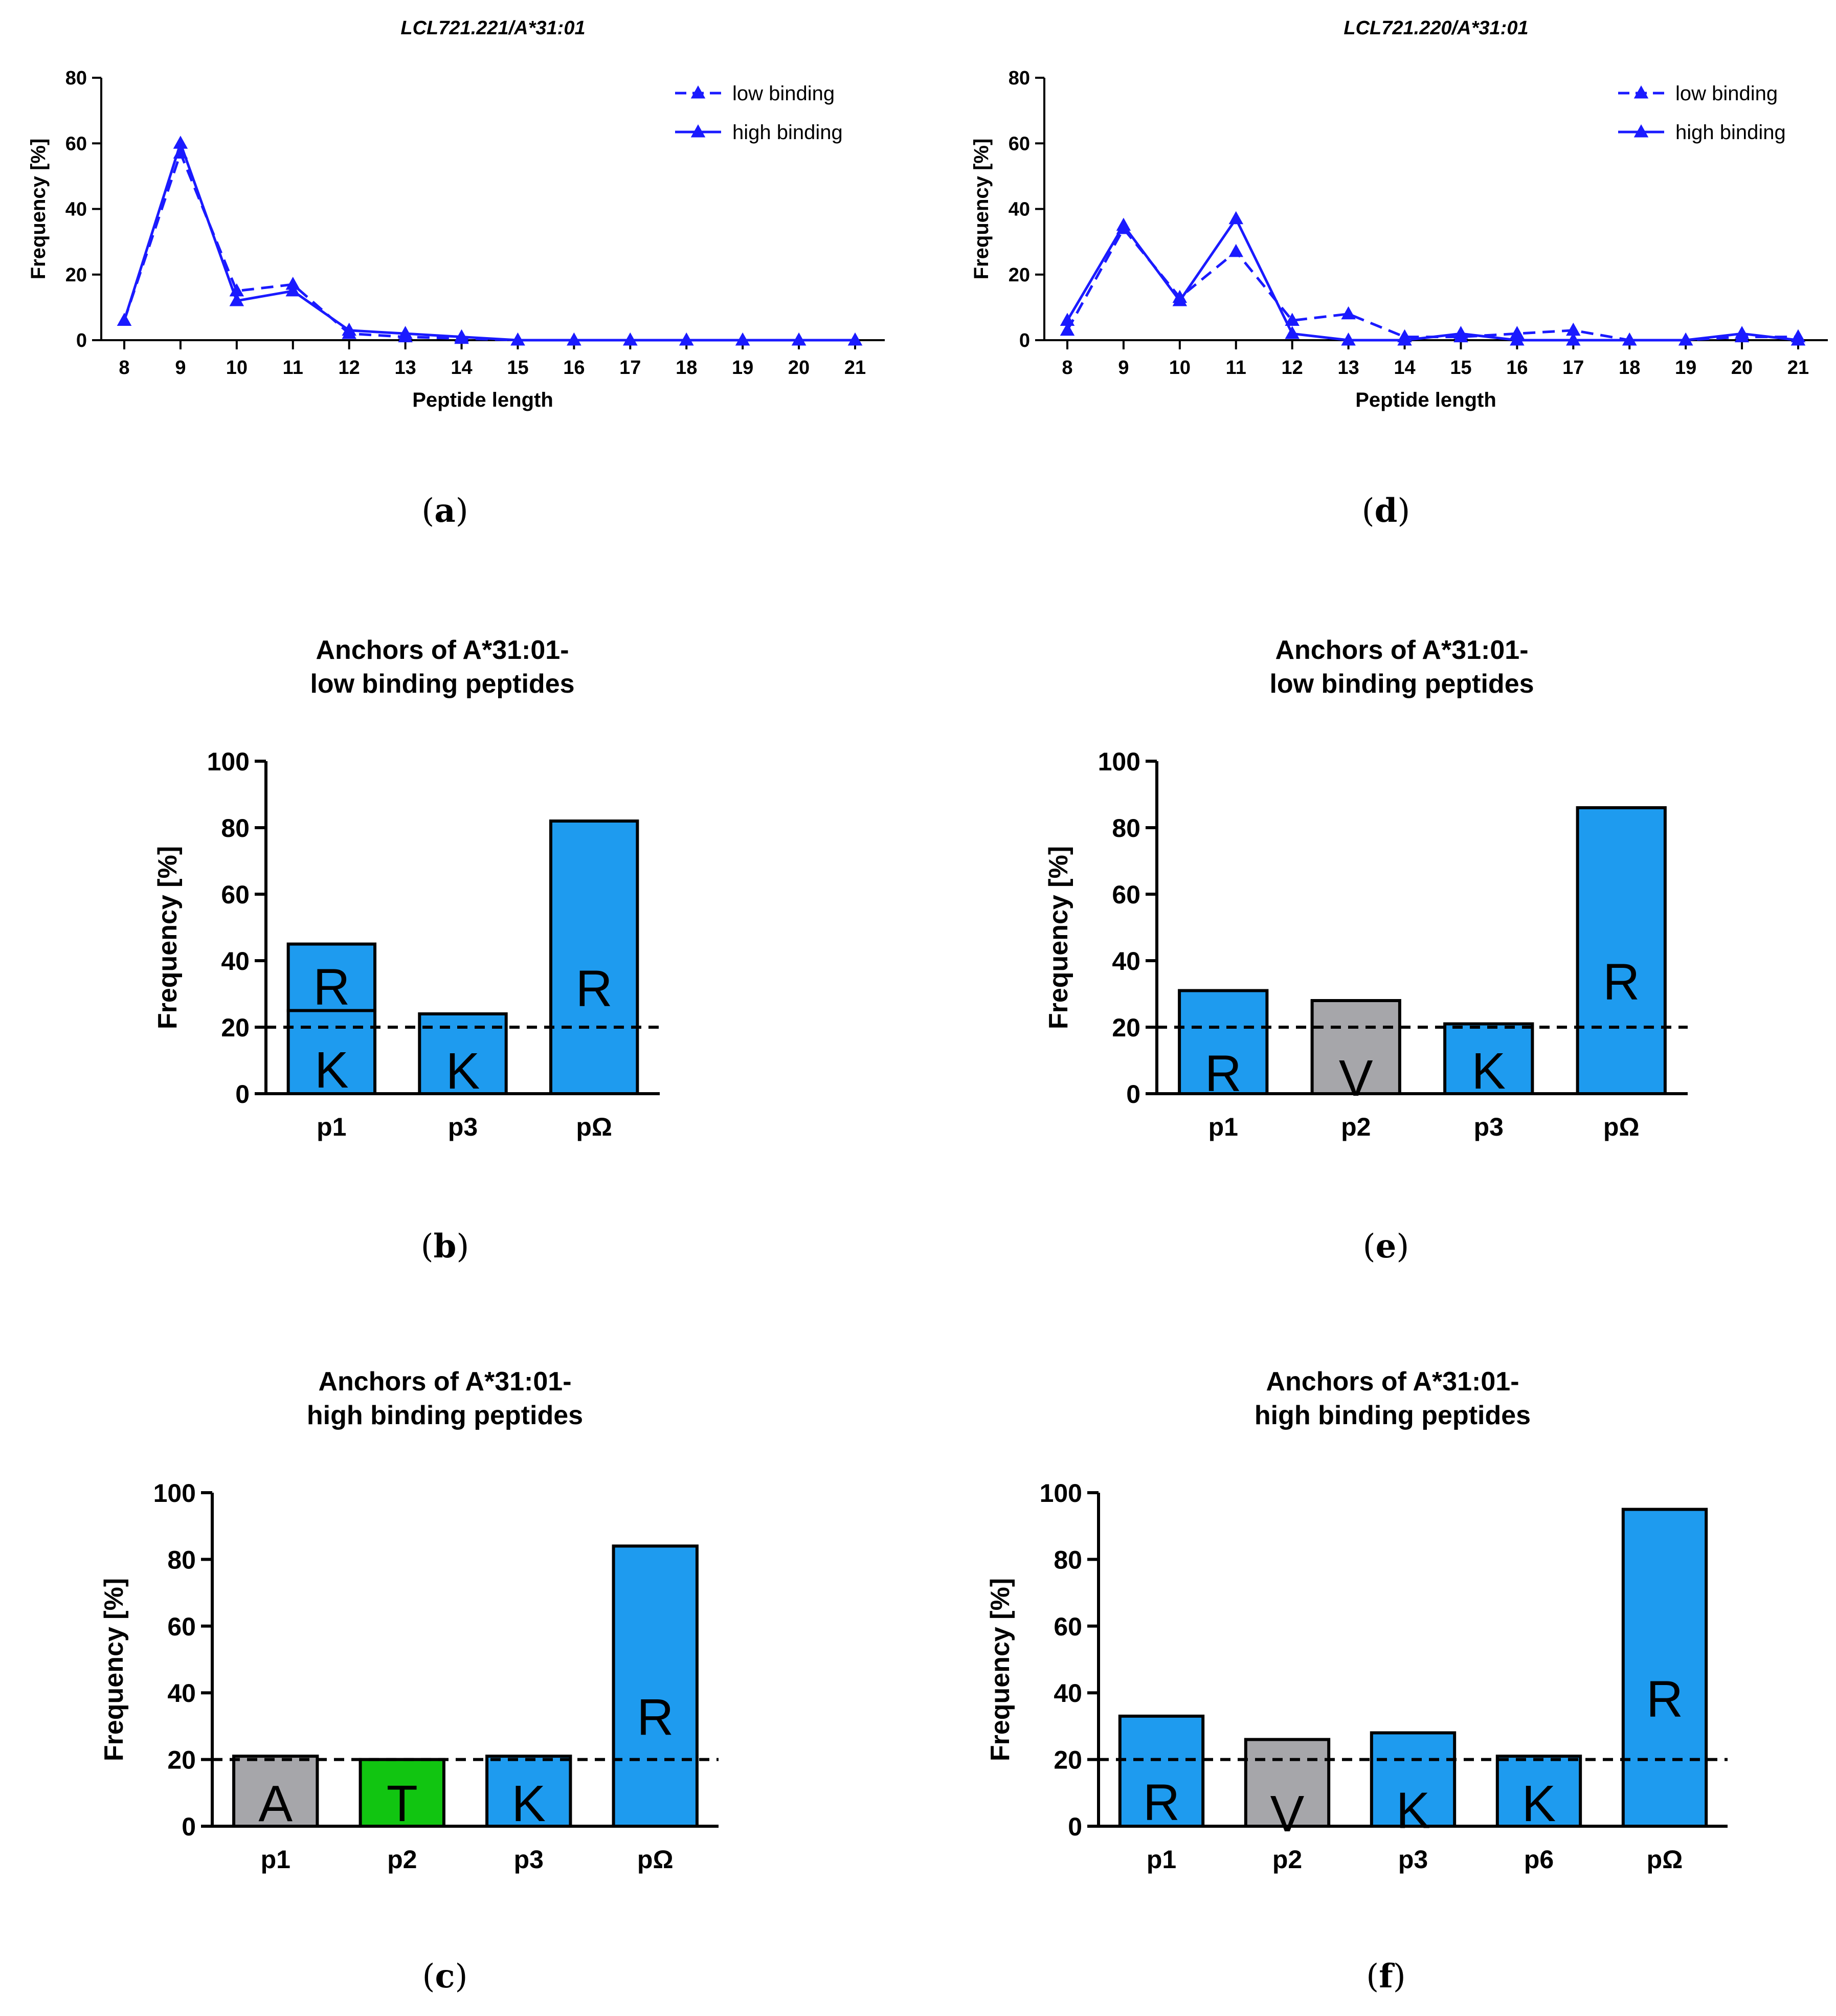 This screenshot has height=2016, width=1836. What do you see at coordinates (594, 1127) in the screenshot?
I see `x-tick-label: pΩ` at bounding box center [594, 1127].